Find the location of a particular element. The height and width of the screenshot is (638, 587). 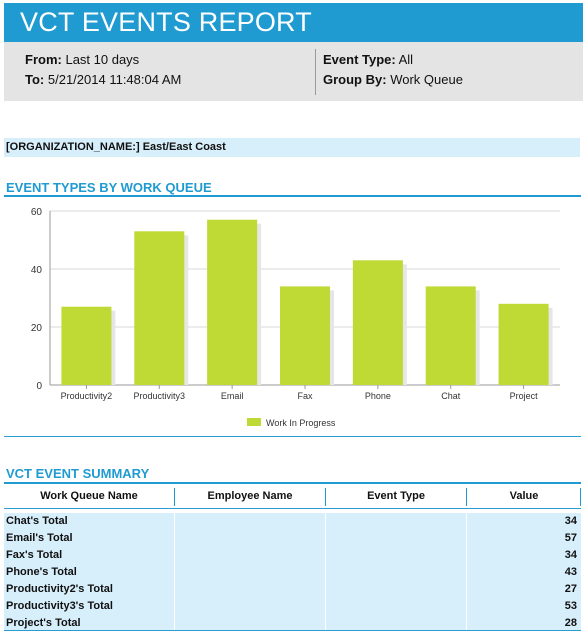

organization-text: [ORGANIZATION_NAME:] East/East Coast is located at coordinates (116, 147).